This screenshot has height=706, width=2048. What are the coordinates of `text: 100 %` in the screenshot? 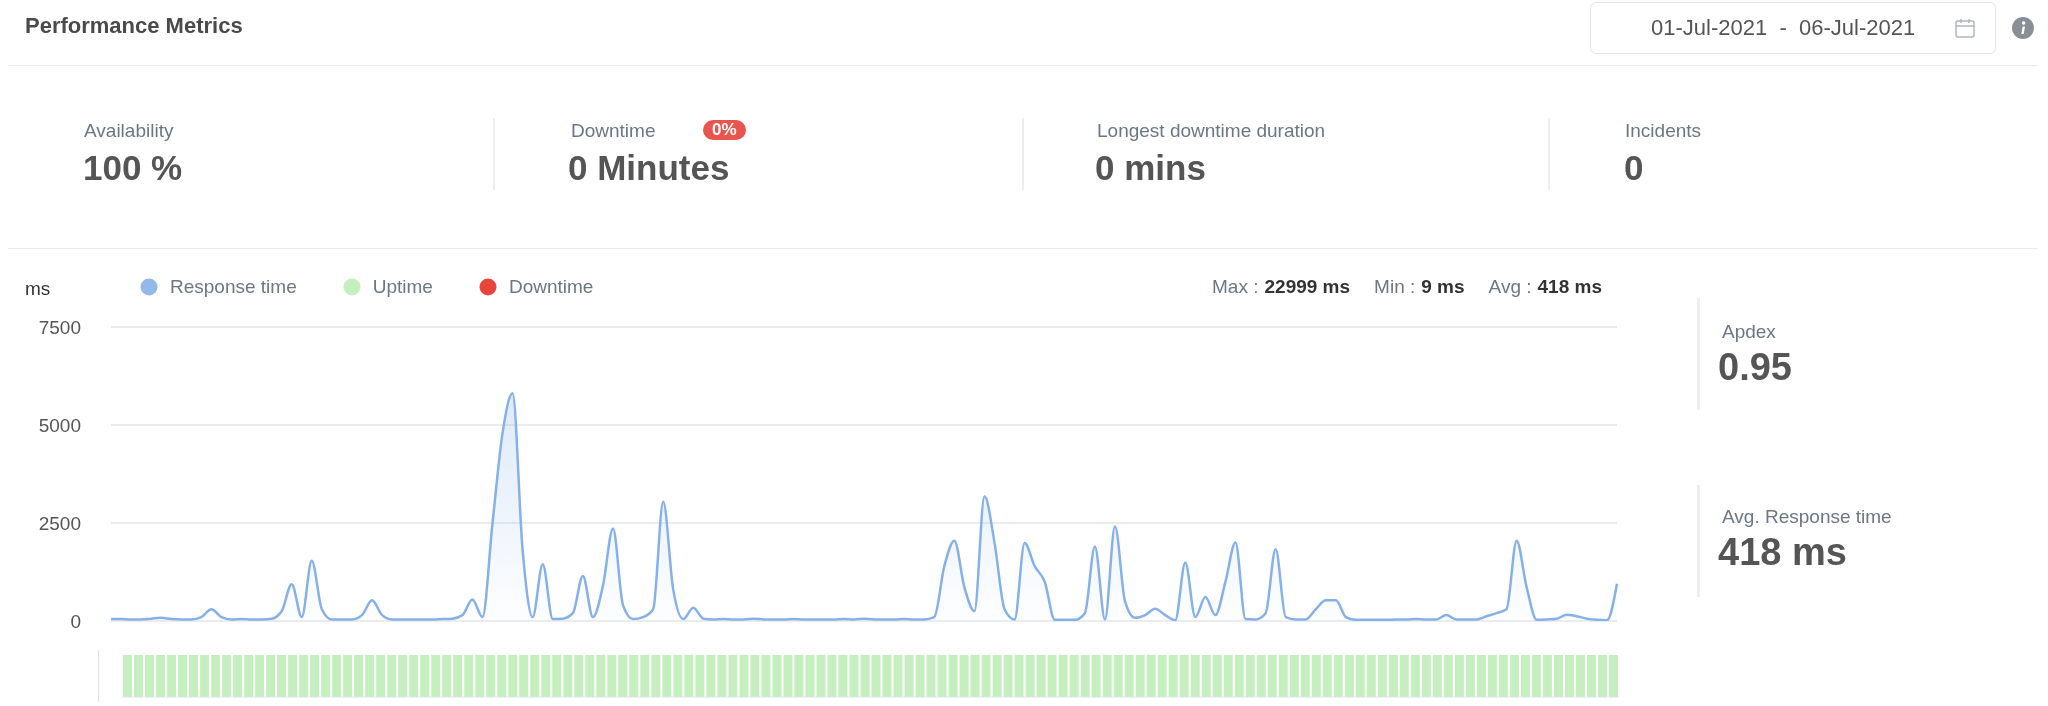 It's located at (133, 168).